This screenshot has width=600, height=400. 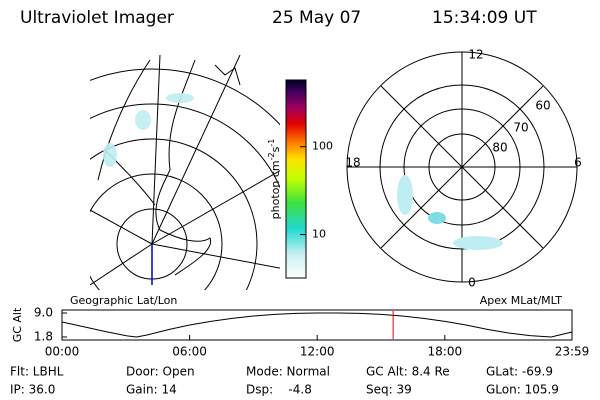 I want to click on unit-exp: -2, so click(x=271, y=156).